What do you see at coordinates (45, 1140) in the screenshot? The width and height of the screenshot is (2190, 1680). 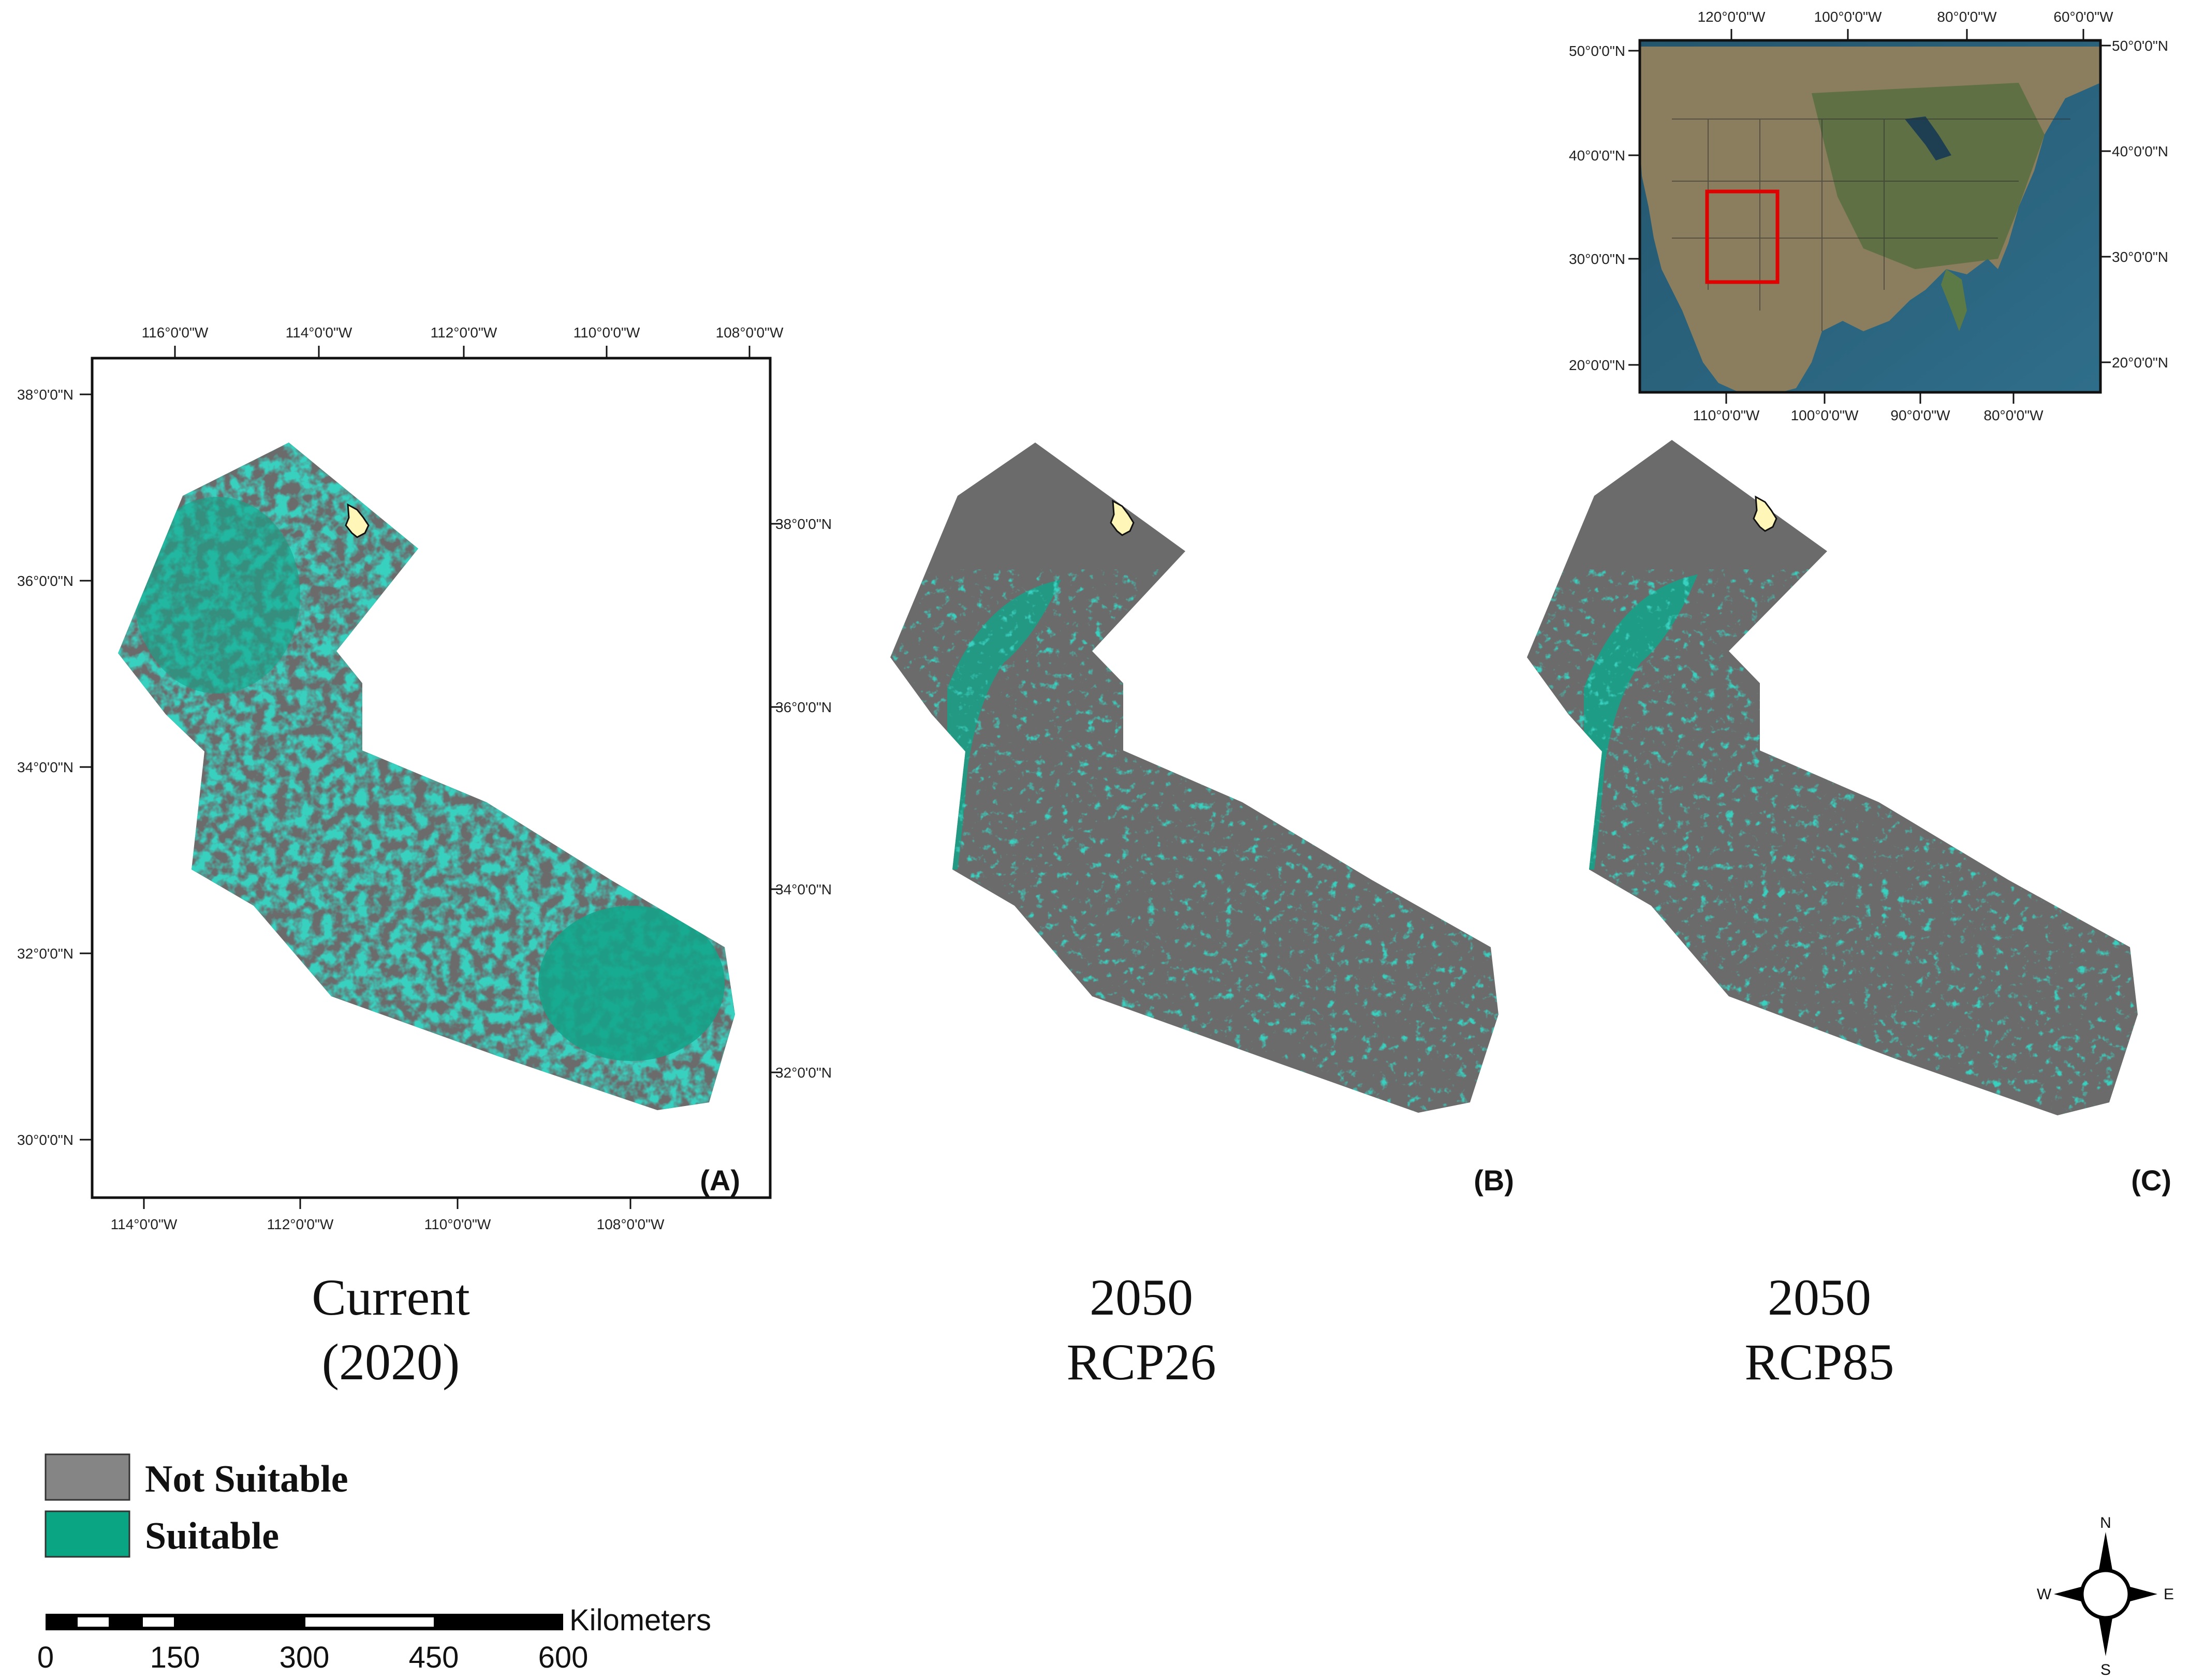 I see `panel-a-left-tick: 30°0'0"N` at bounding box center [45, 1140].